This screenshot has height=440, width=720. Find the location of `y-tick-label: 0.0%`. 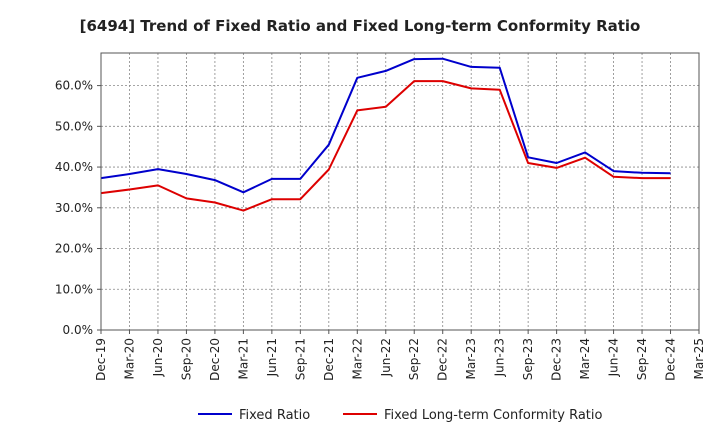

y-tick-label: 0.0% is located at coordinates (78, 330).